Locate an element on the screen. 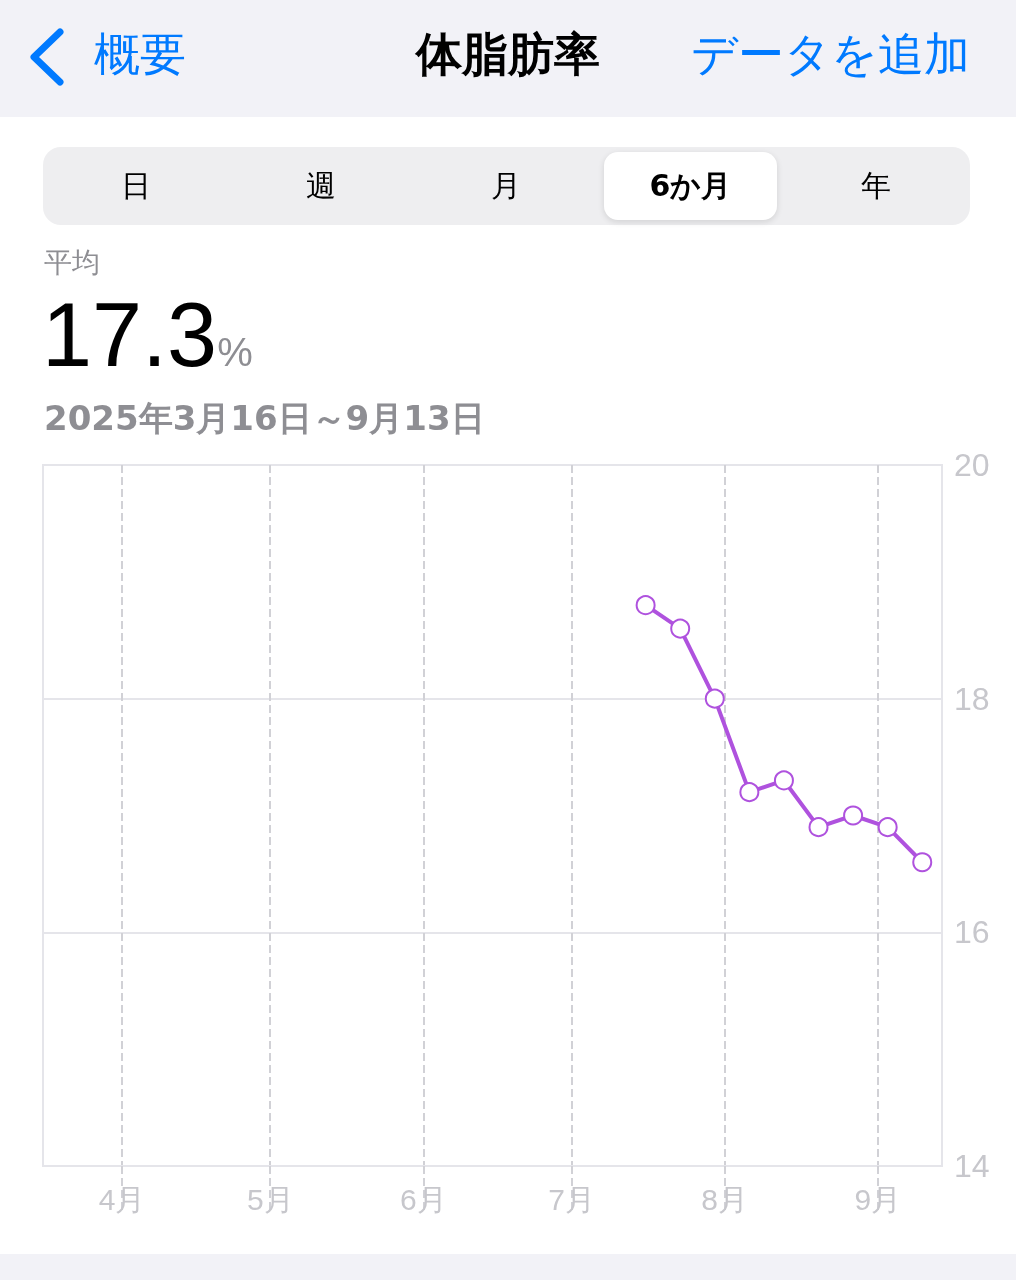  text: 年 is located at coordinates (875, 186).